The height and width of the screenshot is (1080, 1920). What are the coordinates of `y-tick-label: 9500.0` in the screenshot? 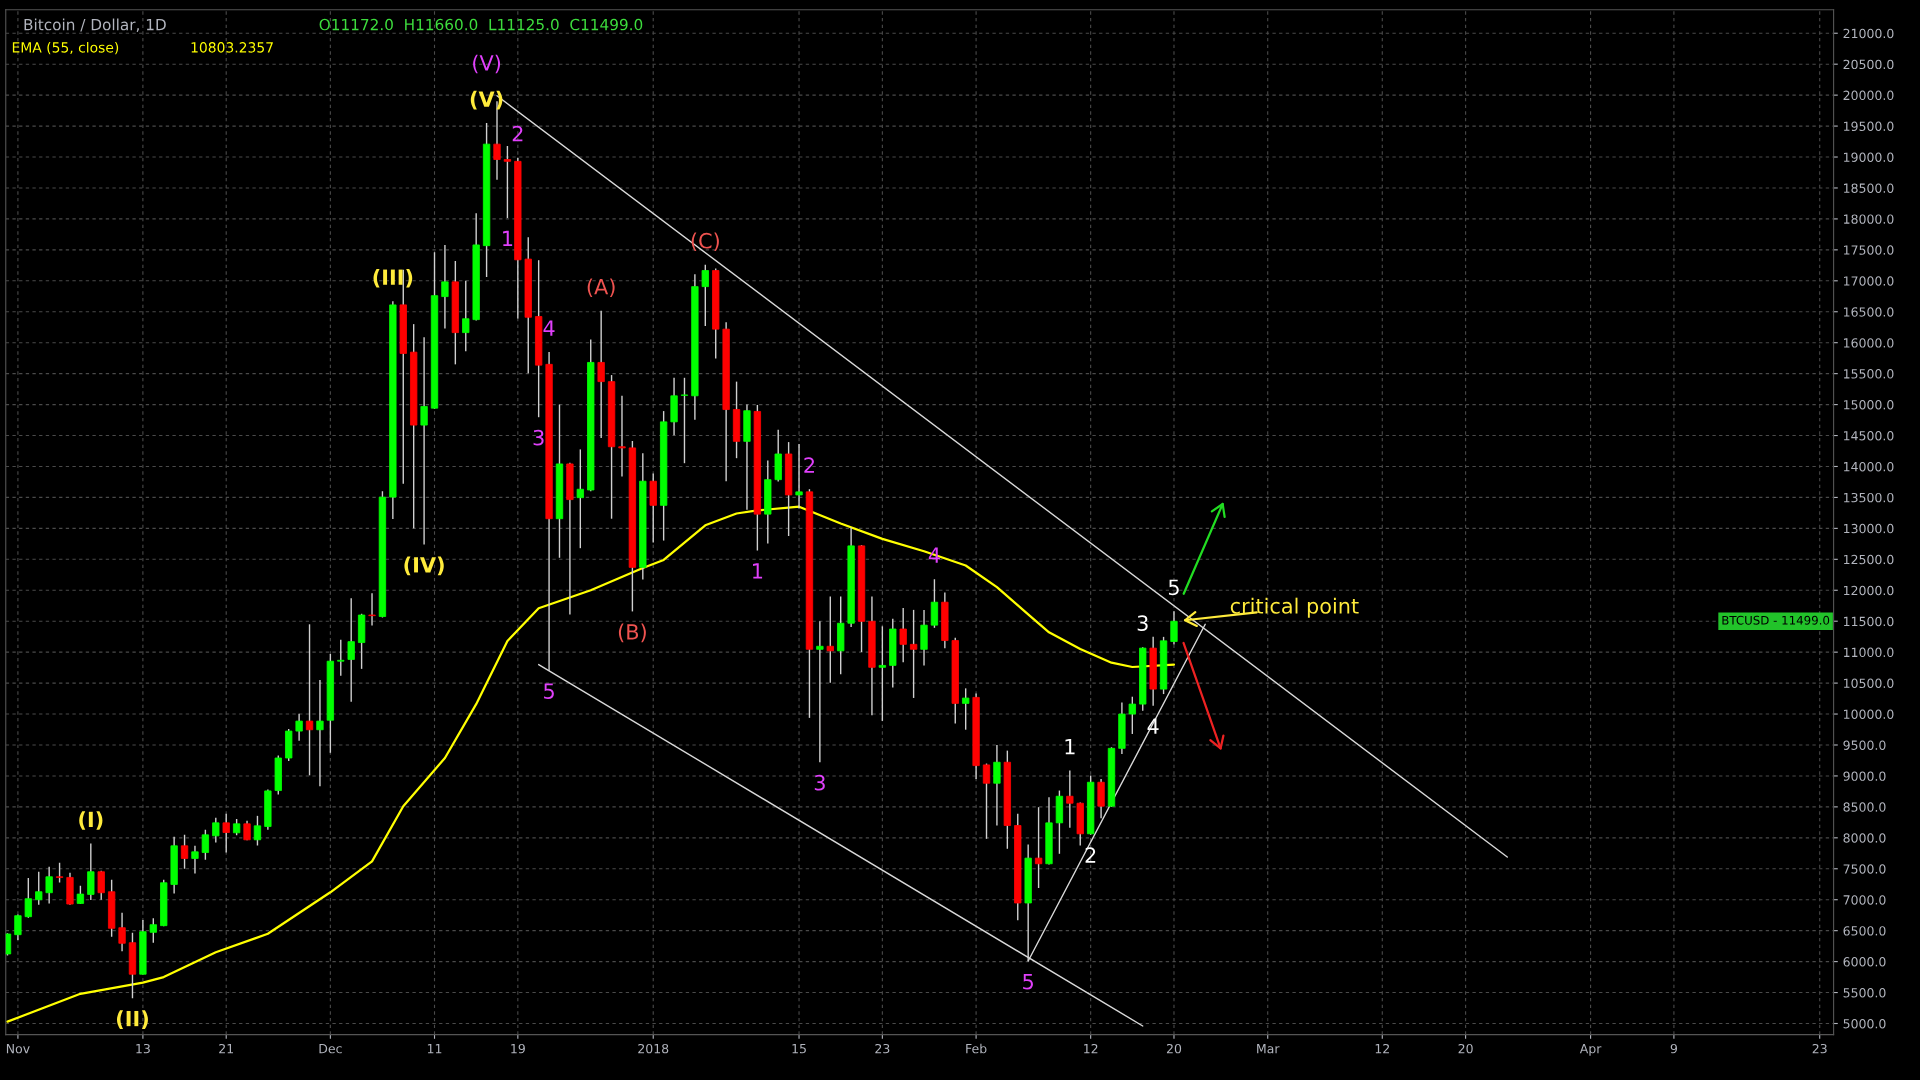 It's located at (1864, 745).